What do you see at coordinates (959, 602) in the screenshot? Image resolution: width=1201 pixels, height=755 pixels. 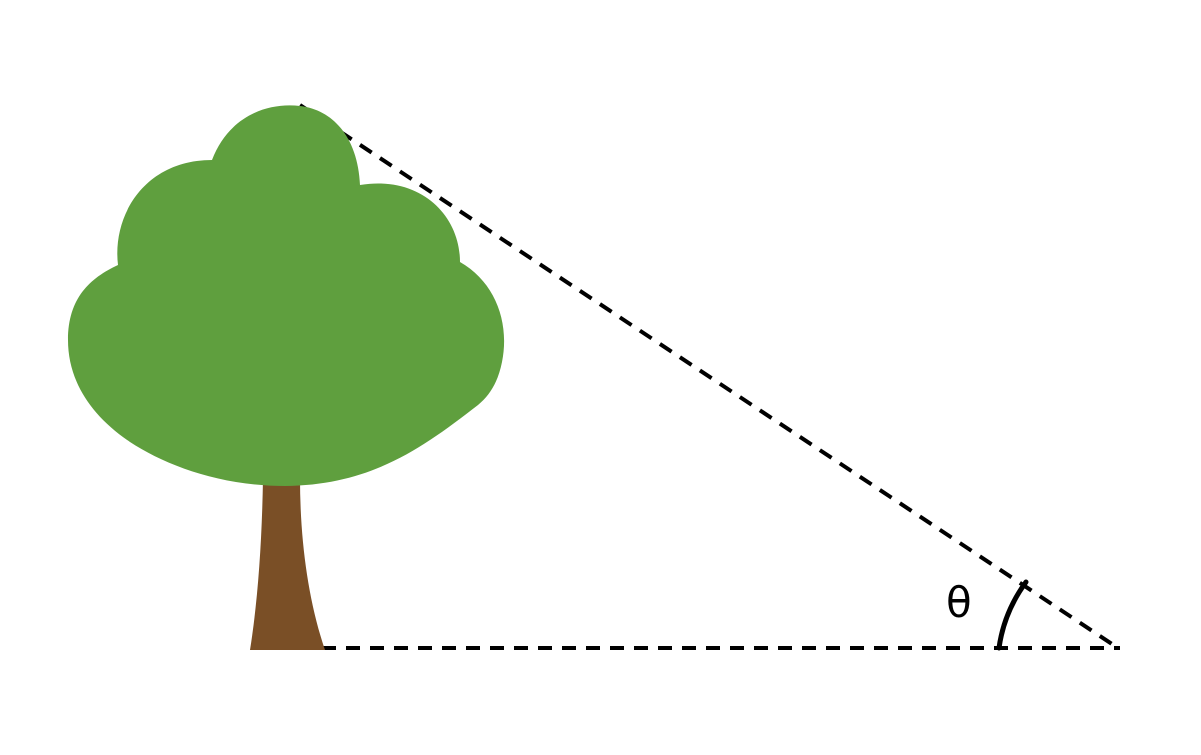 I see `angle-label: θ` at bounding box center [959, 602].